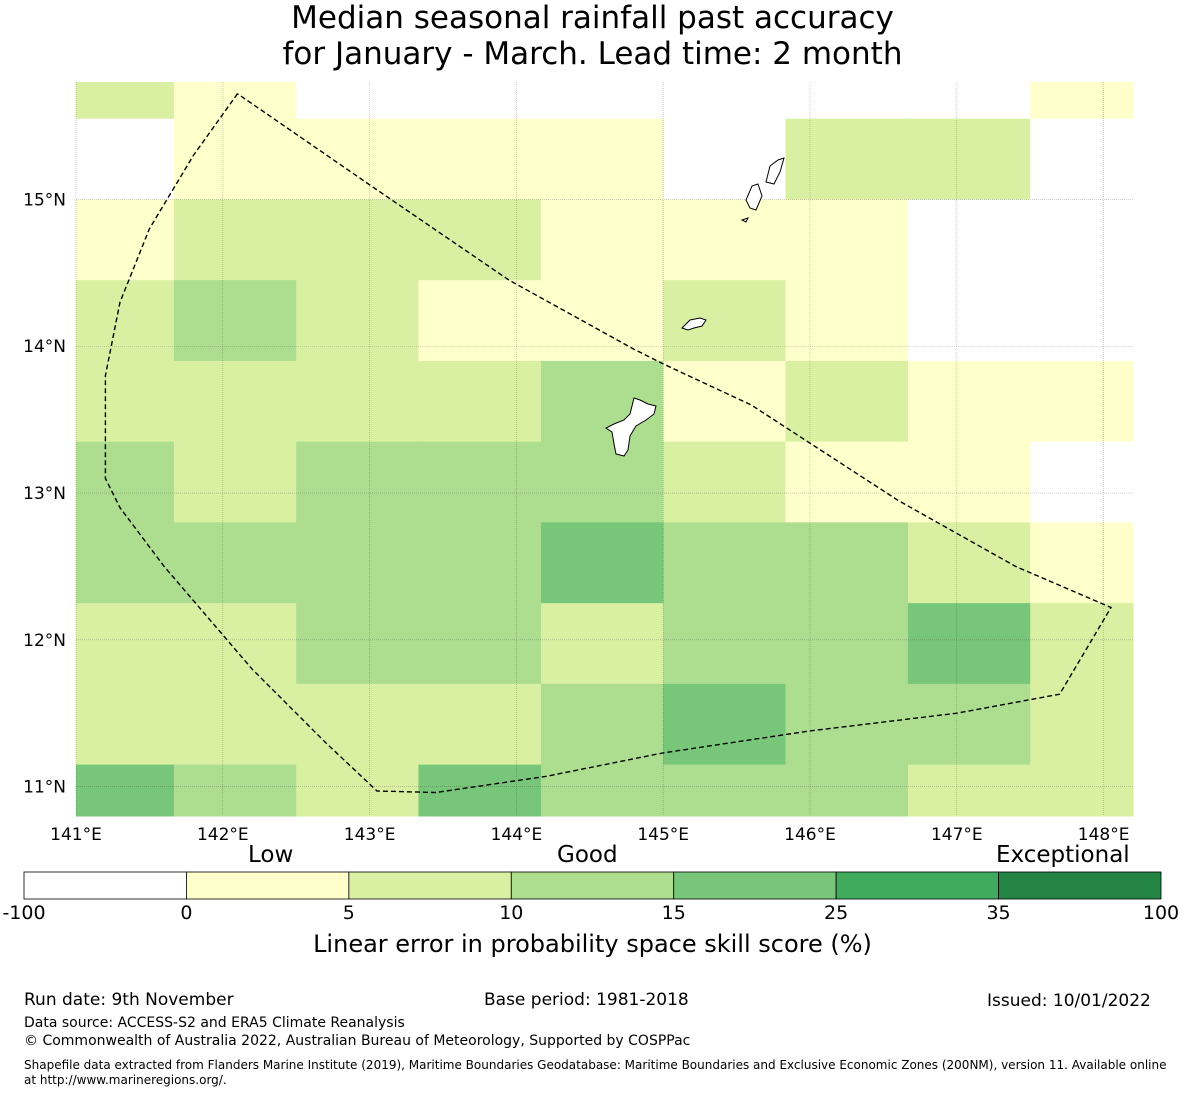 The image size is (1185, 1095). I want to click on colorbar-tick-label: 35, so click(998, 913).